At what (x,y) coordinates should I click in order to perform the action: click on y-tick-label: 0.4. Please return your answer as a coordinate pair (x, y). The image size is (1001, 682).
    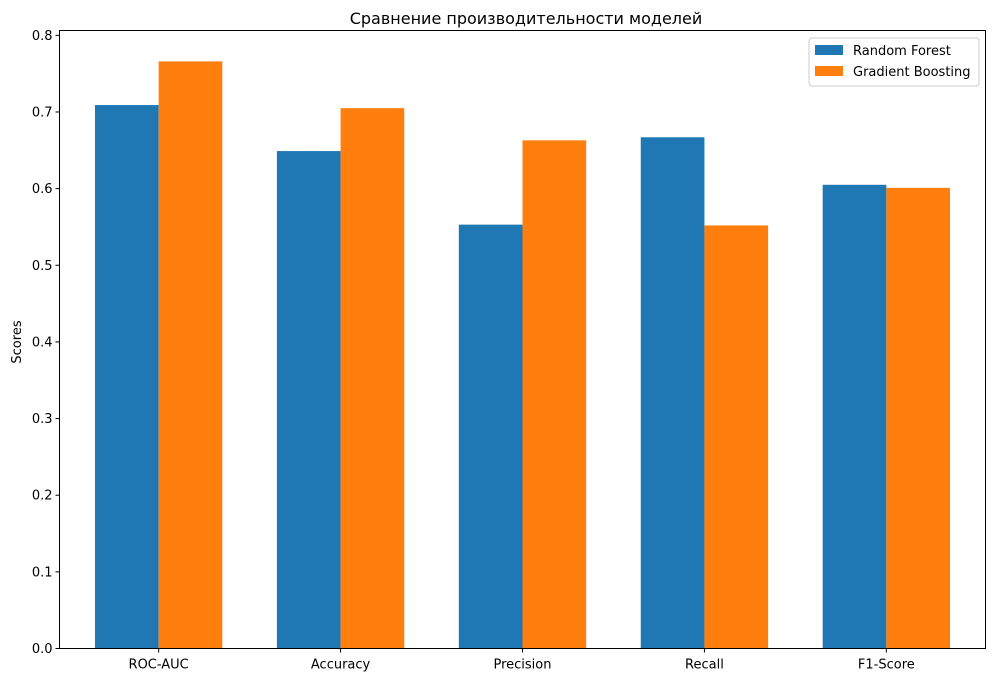
    Looking at the image, I should click on (42, 342).